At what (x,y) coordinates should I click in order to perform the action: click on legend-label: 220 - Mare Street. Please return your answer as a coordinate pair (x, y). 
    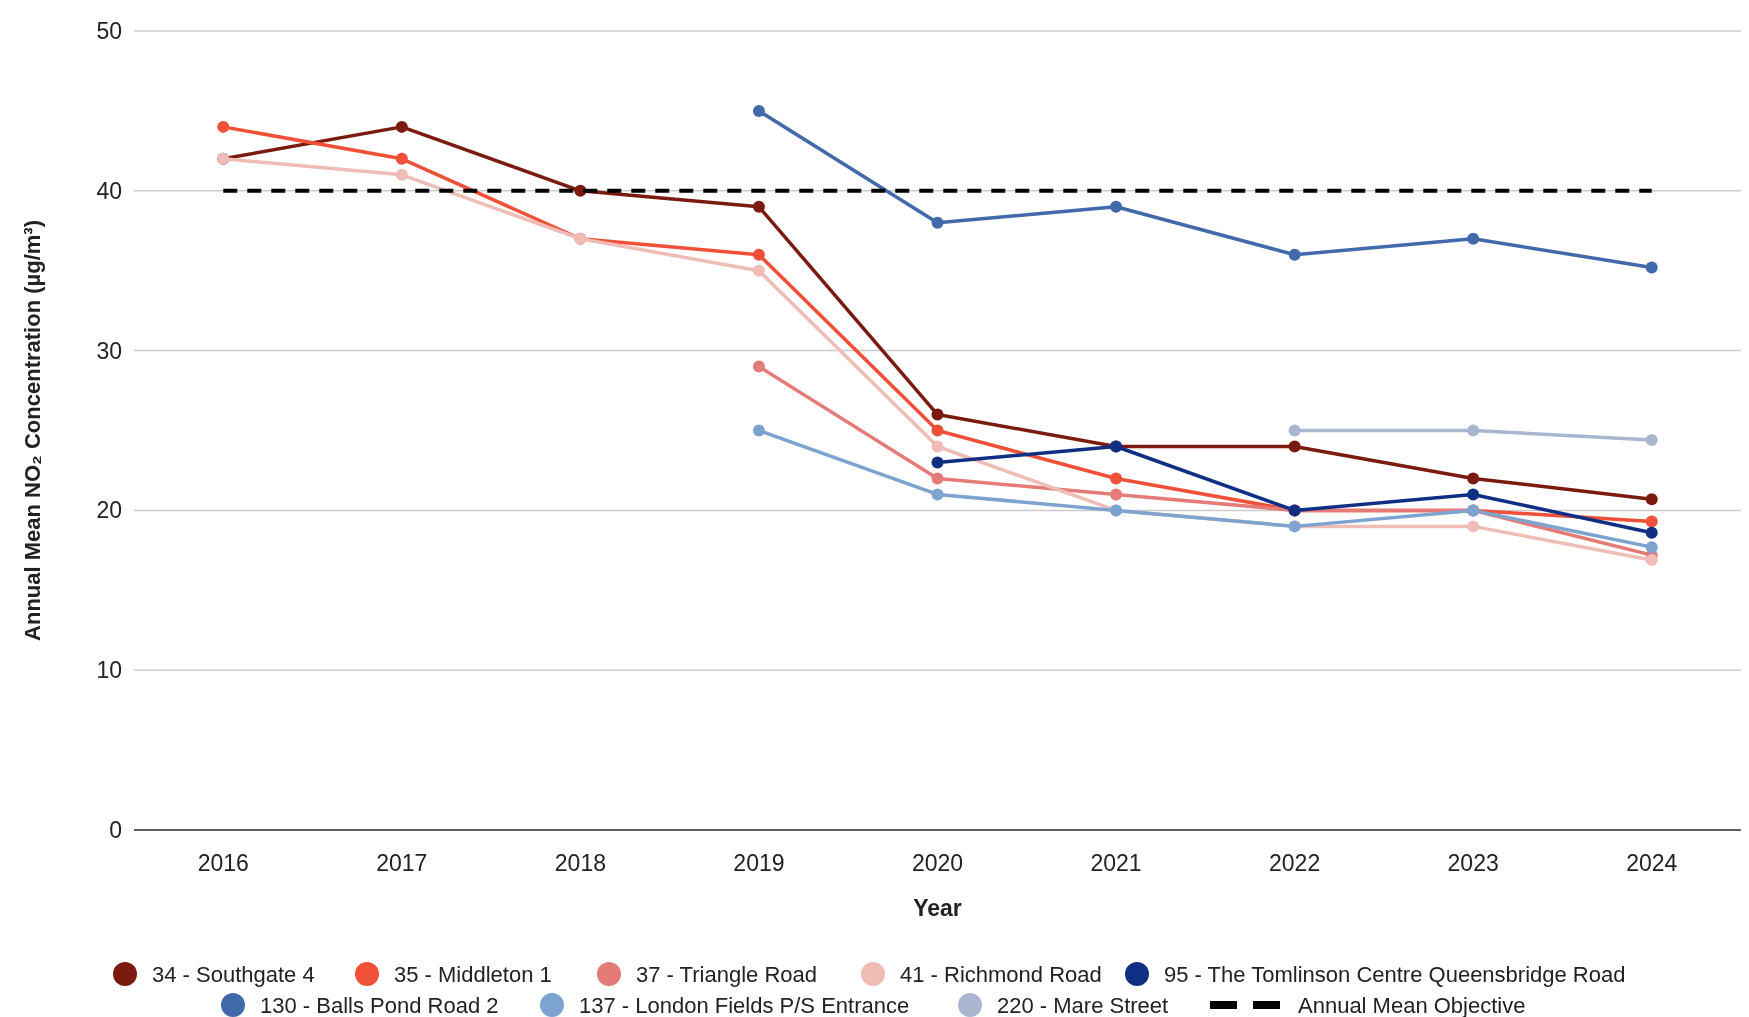
    Looking at the image, I should click on (1083, 1004).